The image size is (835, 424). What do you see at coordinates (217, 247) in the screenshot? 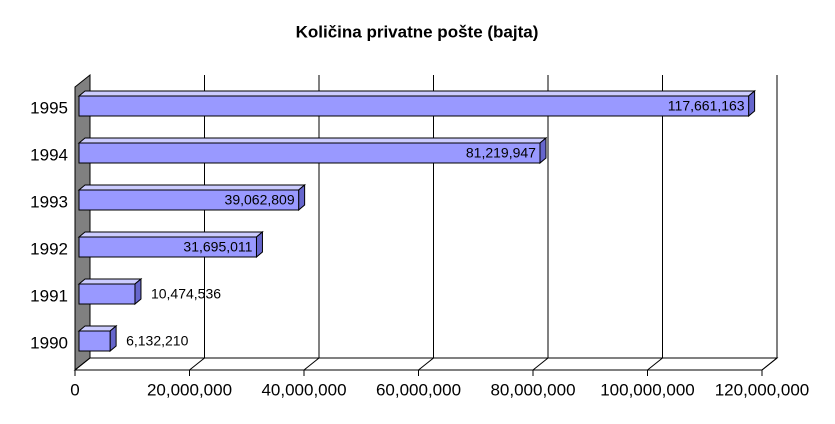
I see `value-label: 31,695,011` at bounding box center [217, 247].